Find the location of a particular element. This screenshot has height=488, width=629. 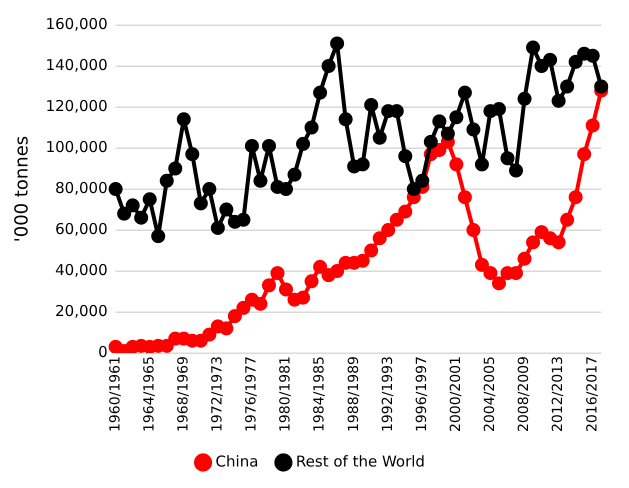

x-tick-label: 2004/2005 is located at coordinates (490, 394).